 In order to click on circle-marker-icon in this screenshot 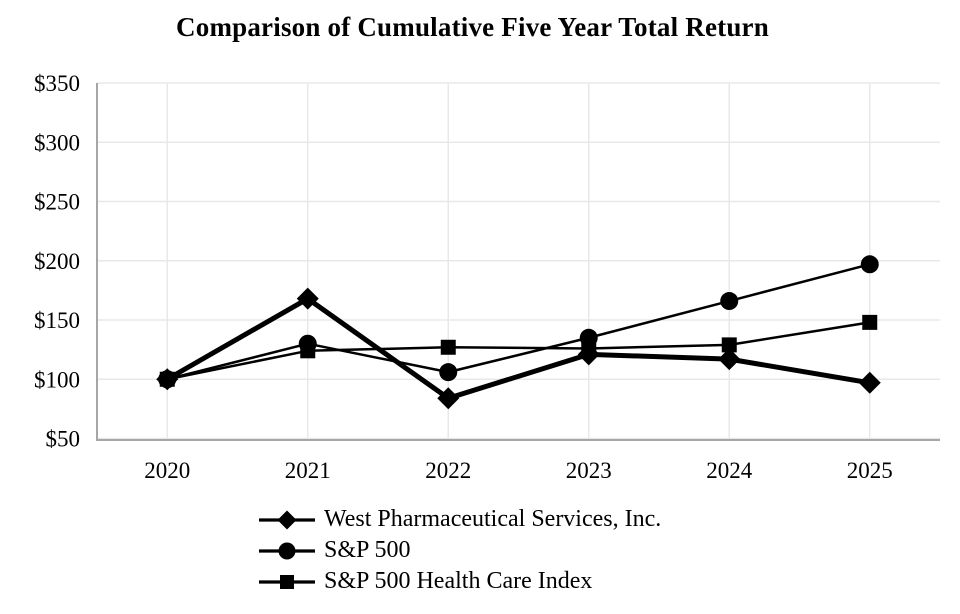, I will do `click(287, 550)`.